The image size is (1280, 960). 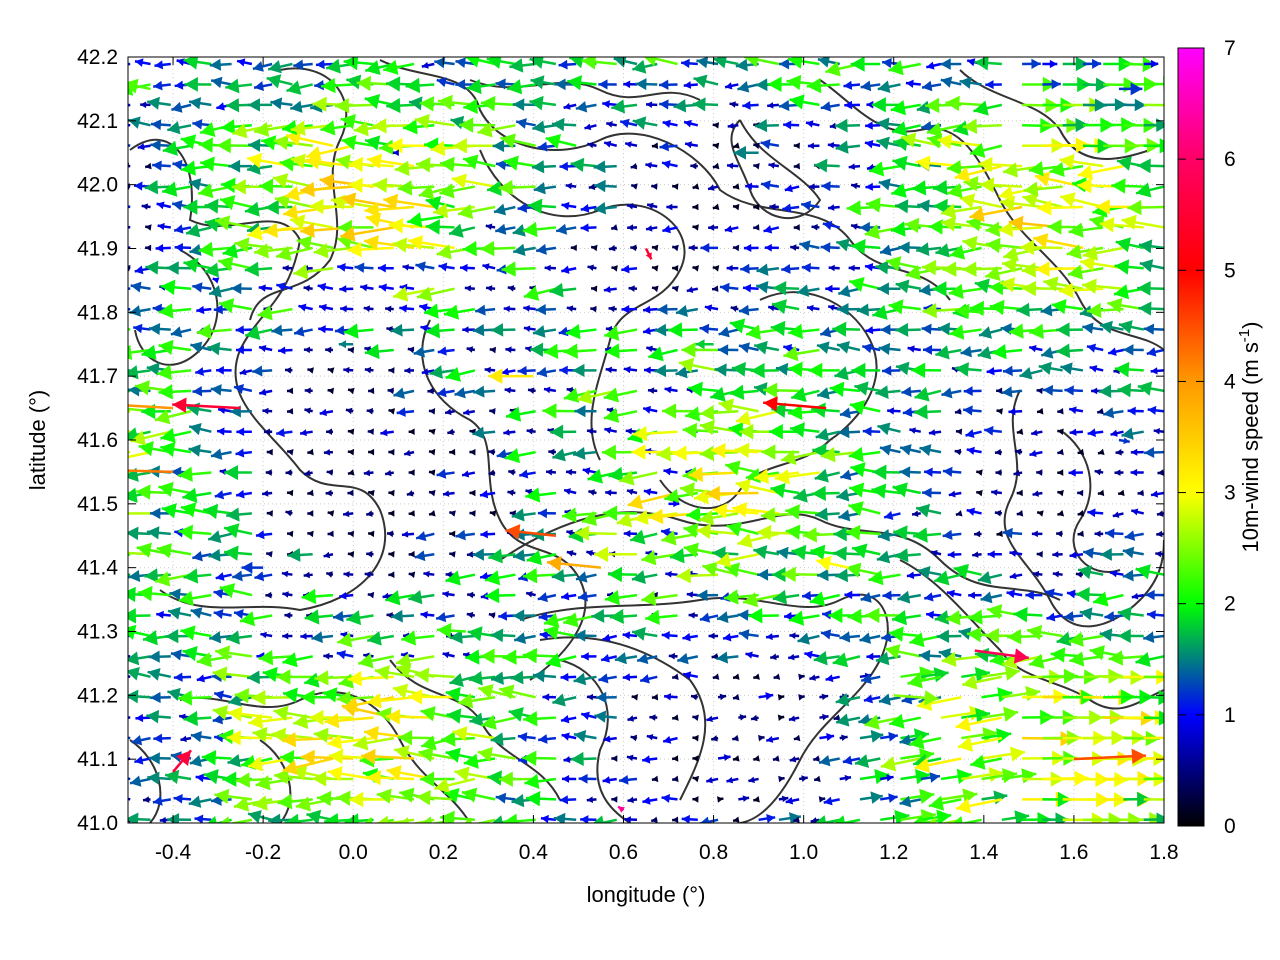 I want to click on x-tick-label: -0.4, so click(x=173, y=852).